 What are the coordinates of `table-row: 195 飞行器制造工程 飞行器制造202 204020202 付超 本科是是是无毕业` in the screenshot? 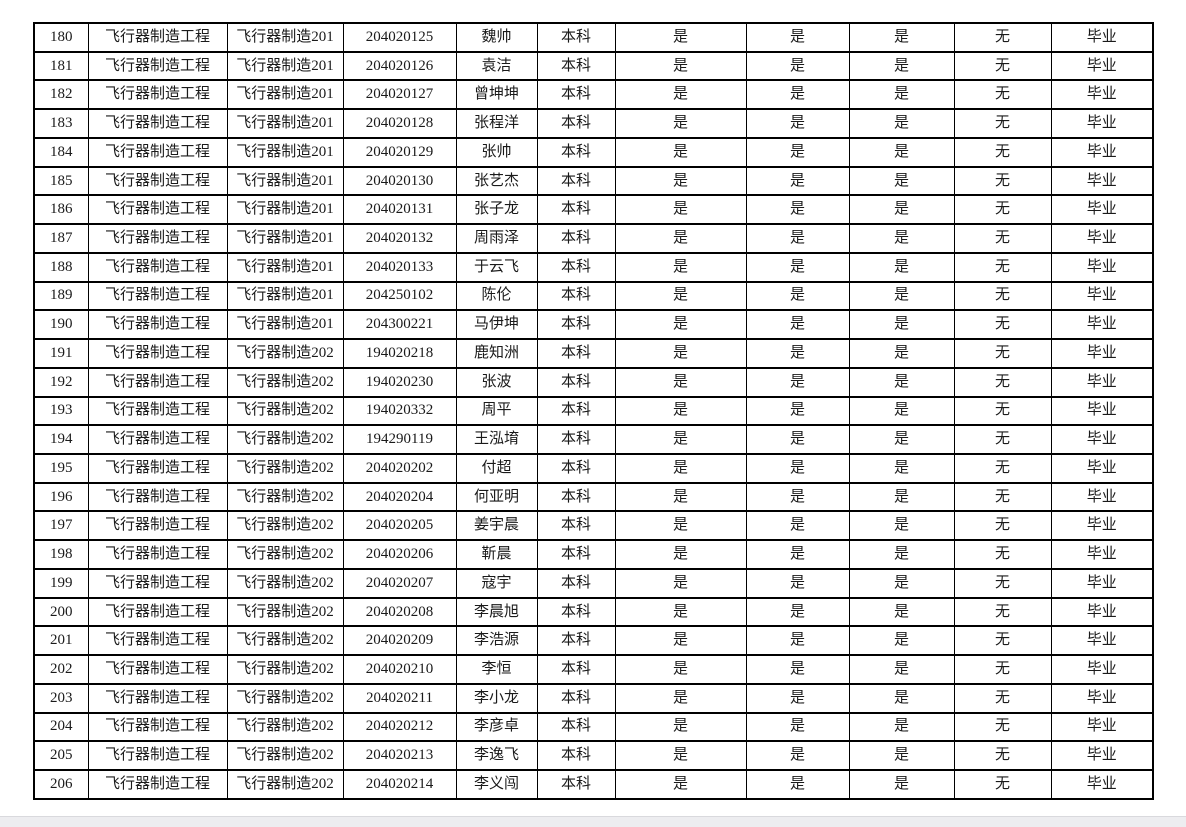 It's located at (593, 468).